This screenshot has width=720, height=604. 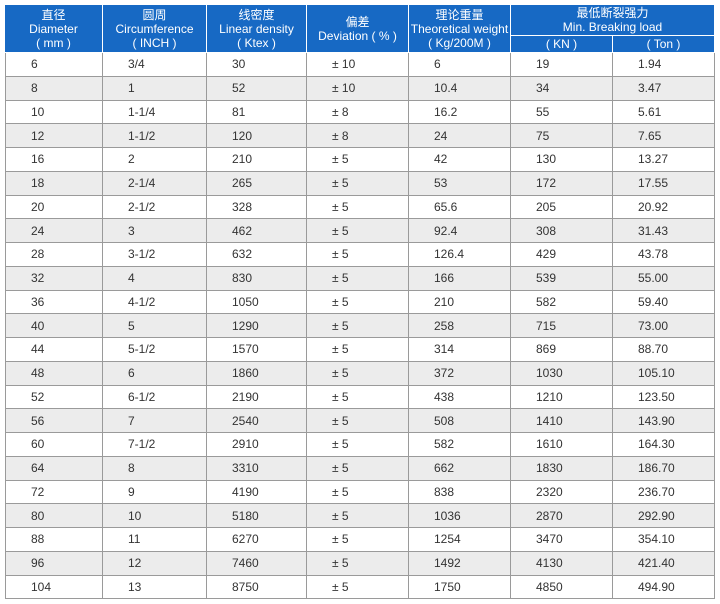 I want to click on table-cell: 2, so click(x=155, y=160).